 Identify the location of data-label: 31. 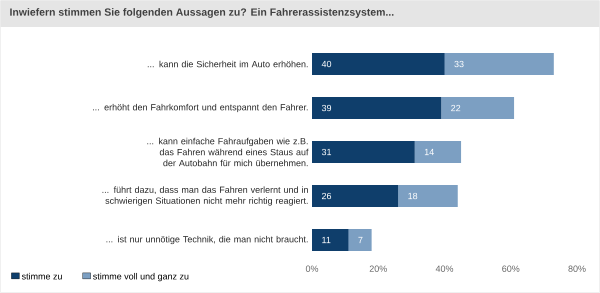
(327, 152).